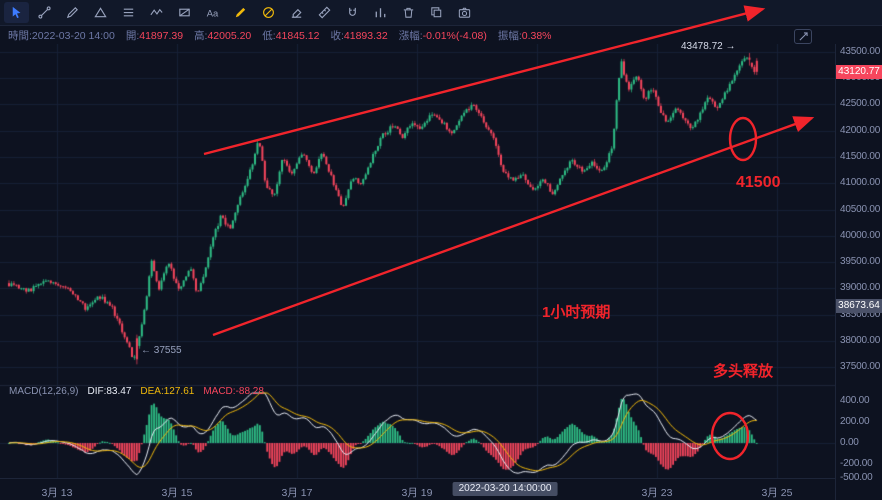  What do you see at coordinates (860, 130) in the screenshot?
I see `price-axis-label: 42000.00` at bounding box center [860, 130].